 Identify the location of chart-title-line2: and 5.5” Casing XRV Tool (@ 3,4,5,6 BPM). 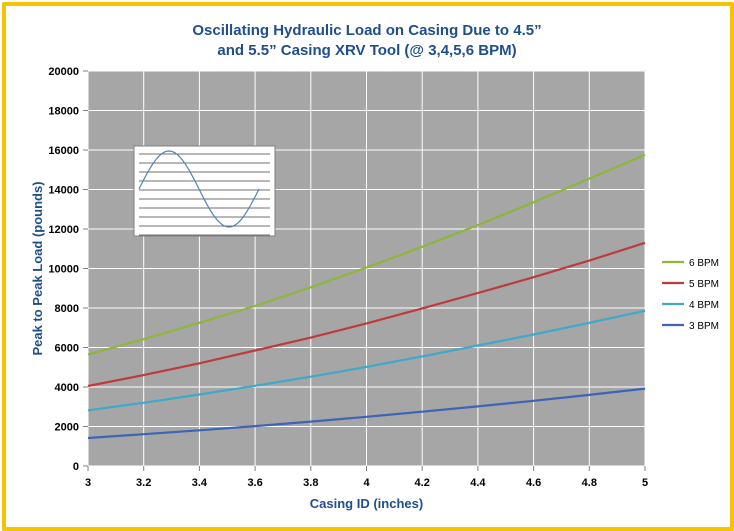
(367, 50).